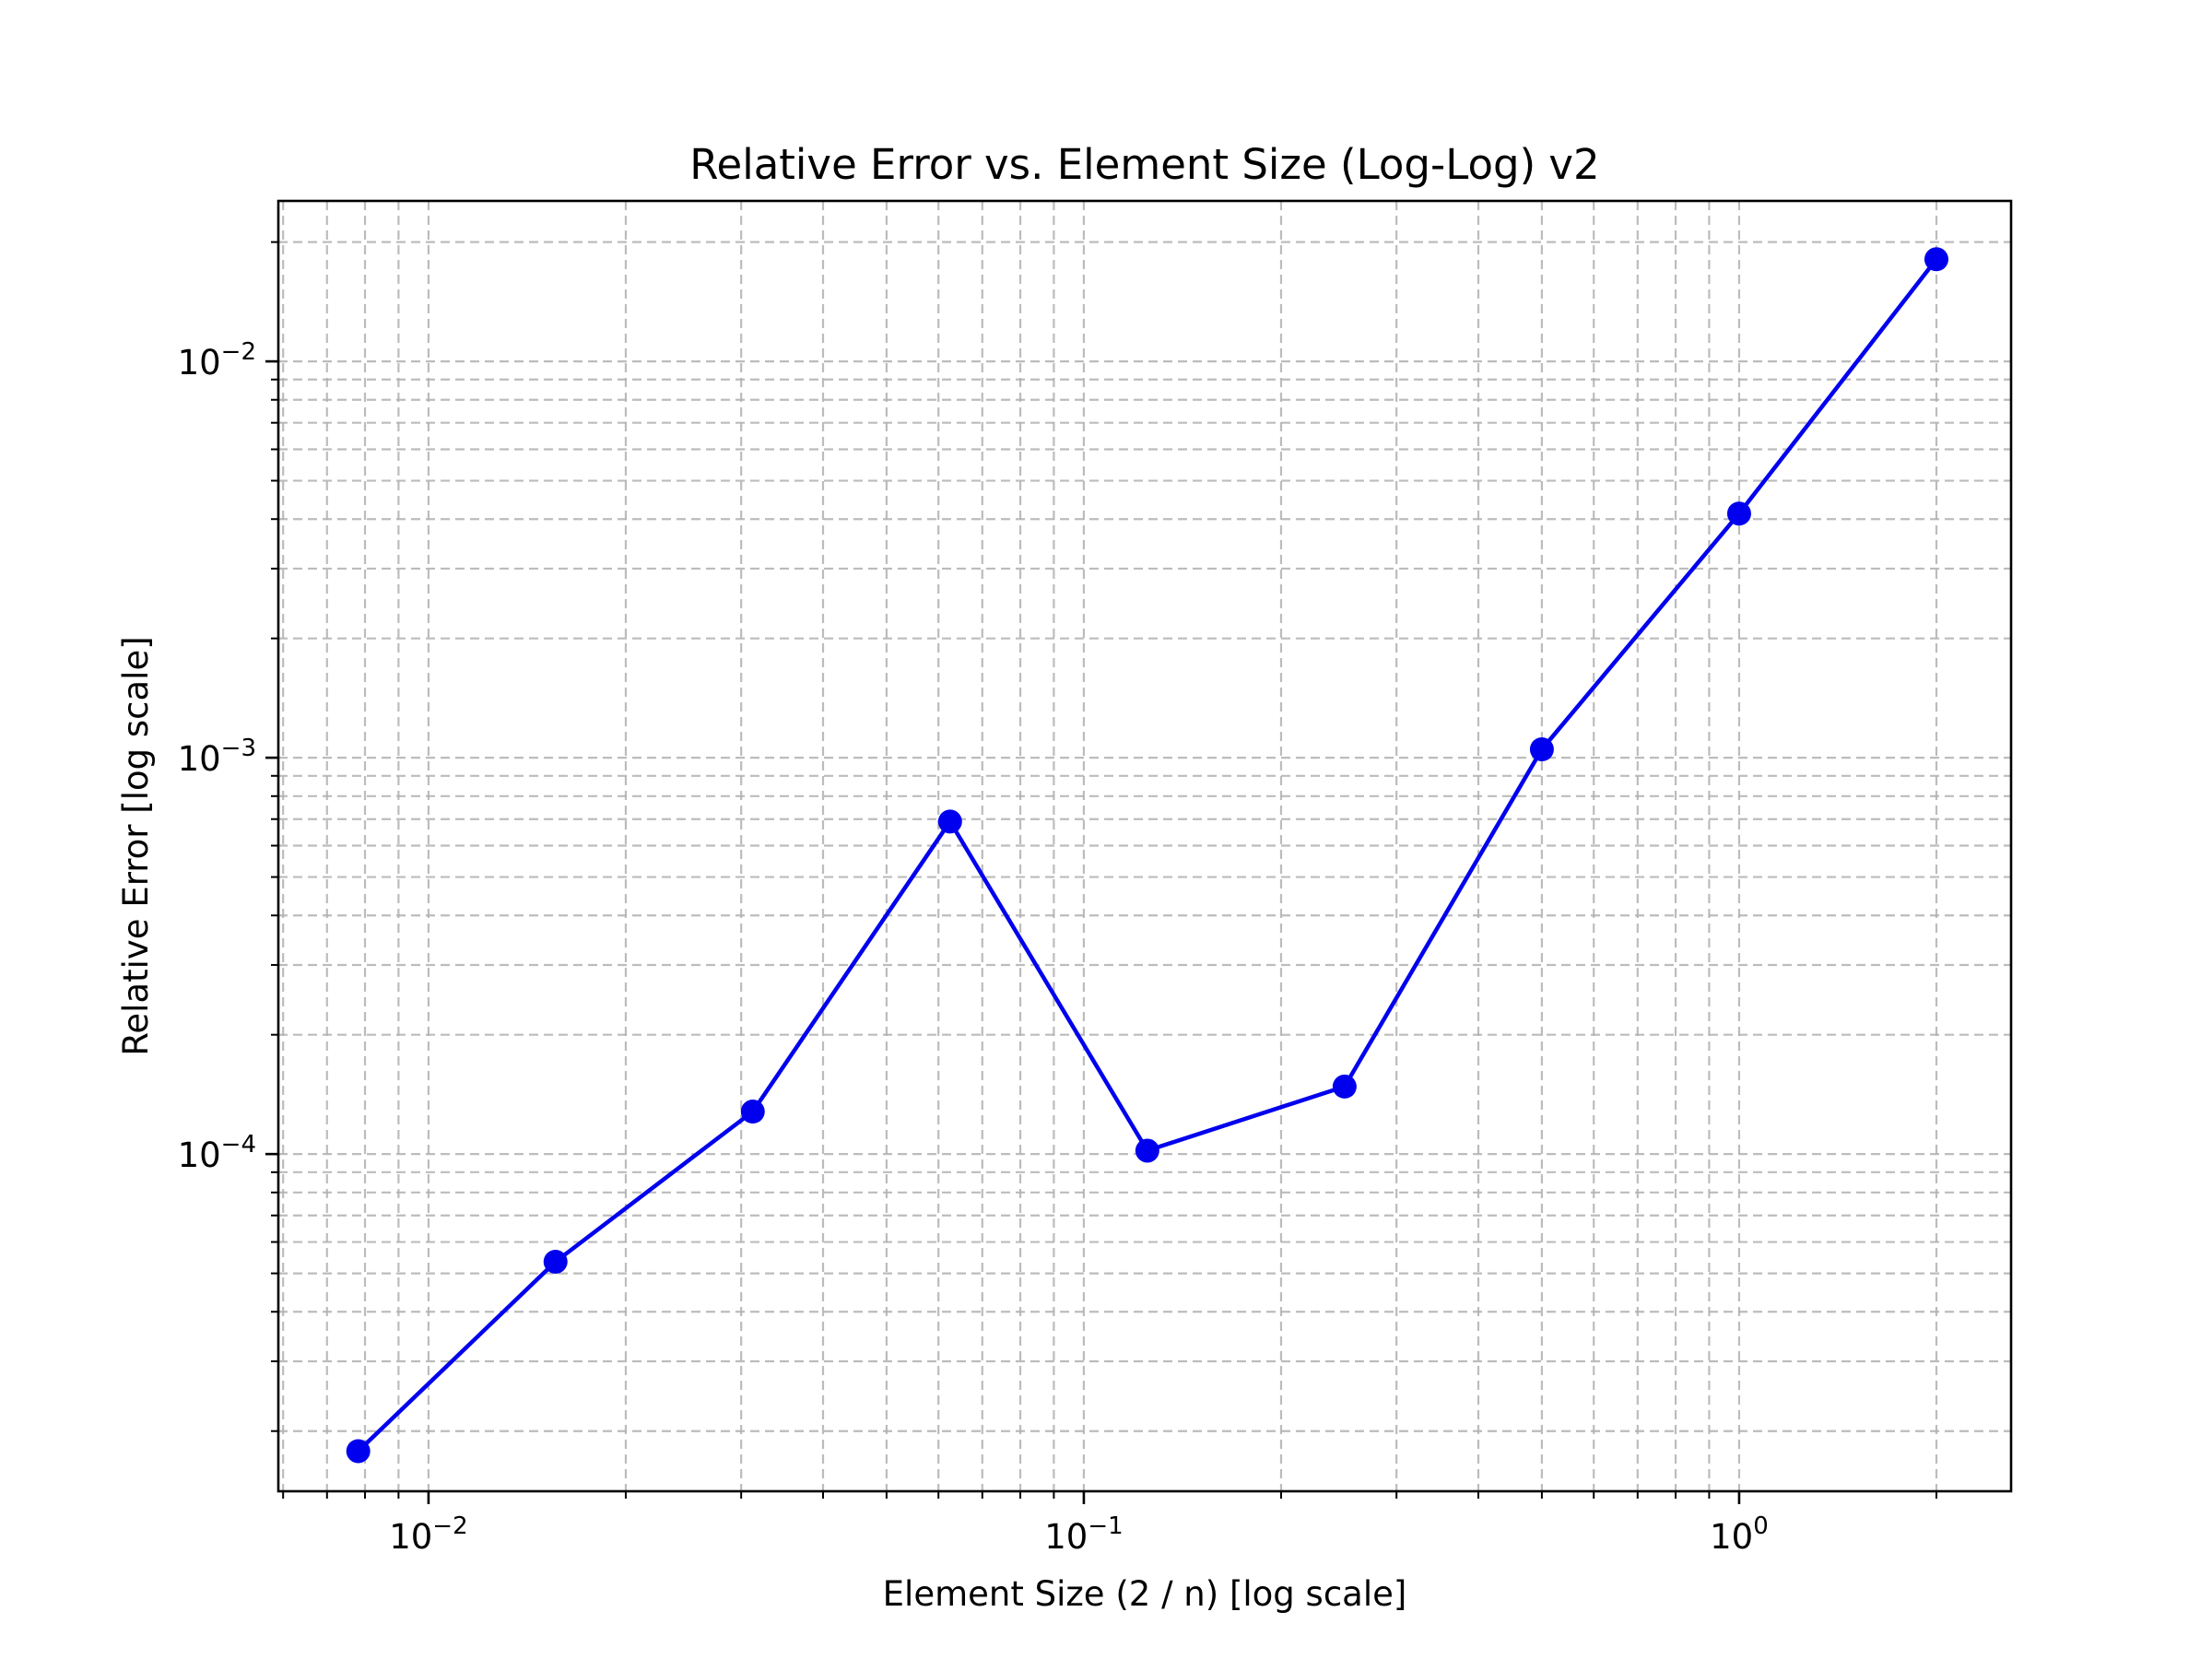  I want to click on x-tick-label: 10⁻¹, so click(1083, 1534).